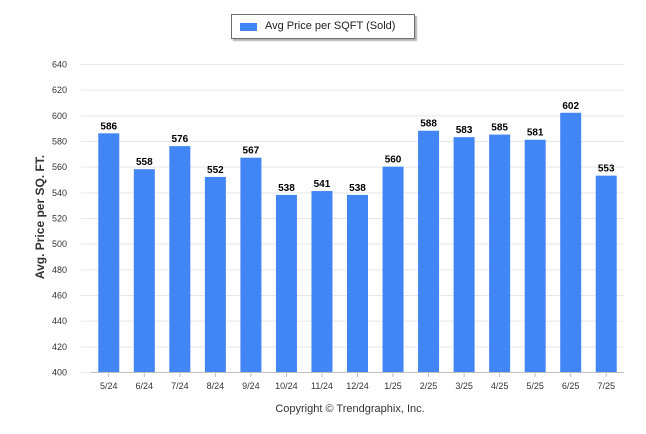 The width and height of the screenshot is (646, 434). Describe the element at coordinates (216, 386) in the screenshot. I see `x-tick-label: 8/24` at that location.